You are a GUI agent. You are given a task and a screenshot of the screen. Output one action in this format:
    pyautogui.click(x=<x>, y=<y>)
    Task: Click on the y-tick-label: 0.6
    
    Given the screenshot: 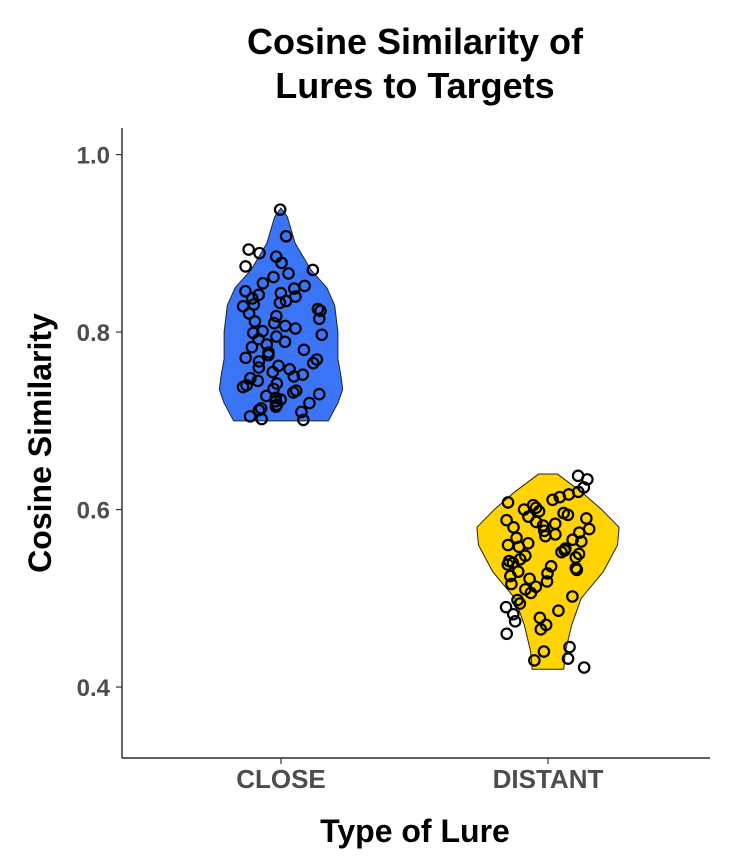 What is the action you would take?
    pyautogui.click(x=93, y=511)
    